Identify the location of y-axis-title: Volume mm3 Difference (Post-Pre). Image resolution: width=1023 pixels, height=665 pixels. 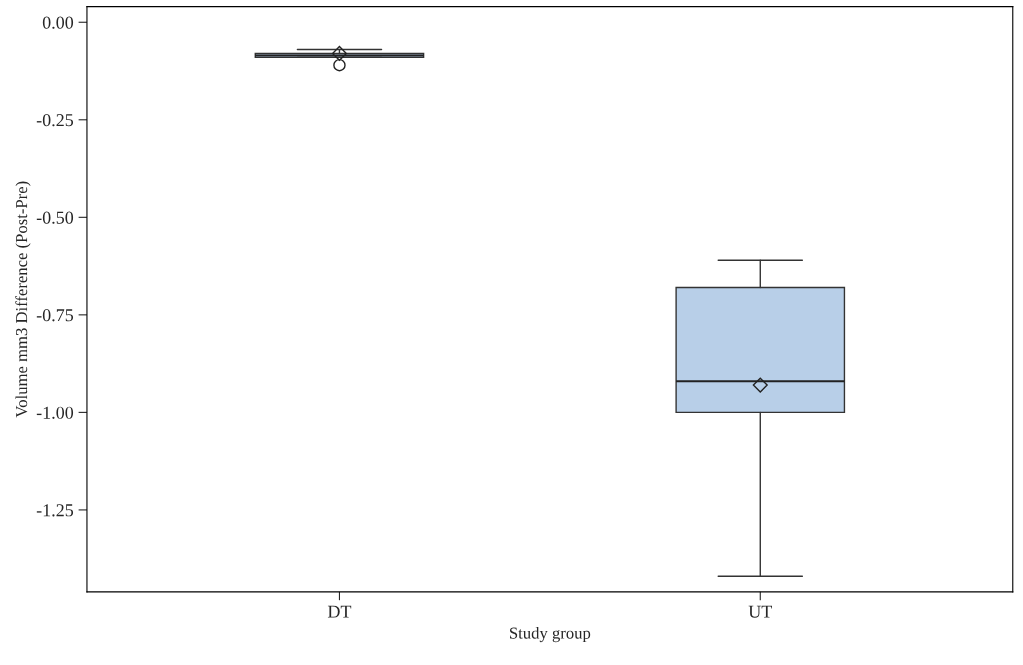
(23, 299).